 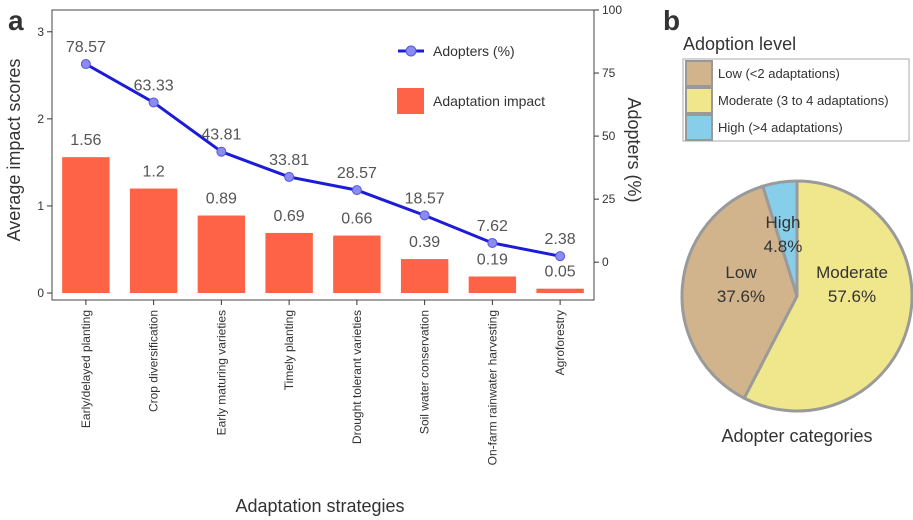 What do you see at coordinates (40, 119) in the screenshot?
I see `y-tick-label: 2` at bounding box center [40, 119].